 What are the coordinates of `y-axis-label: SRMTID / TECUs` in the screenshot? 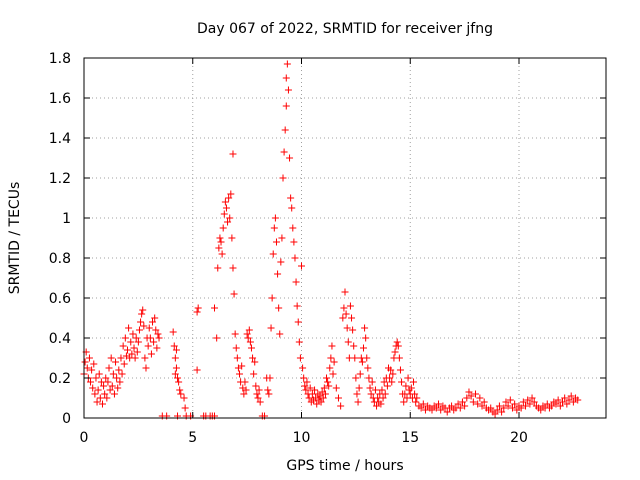 It's located at (15, 238).